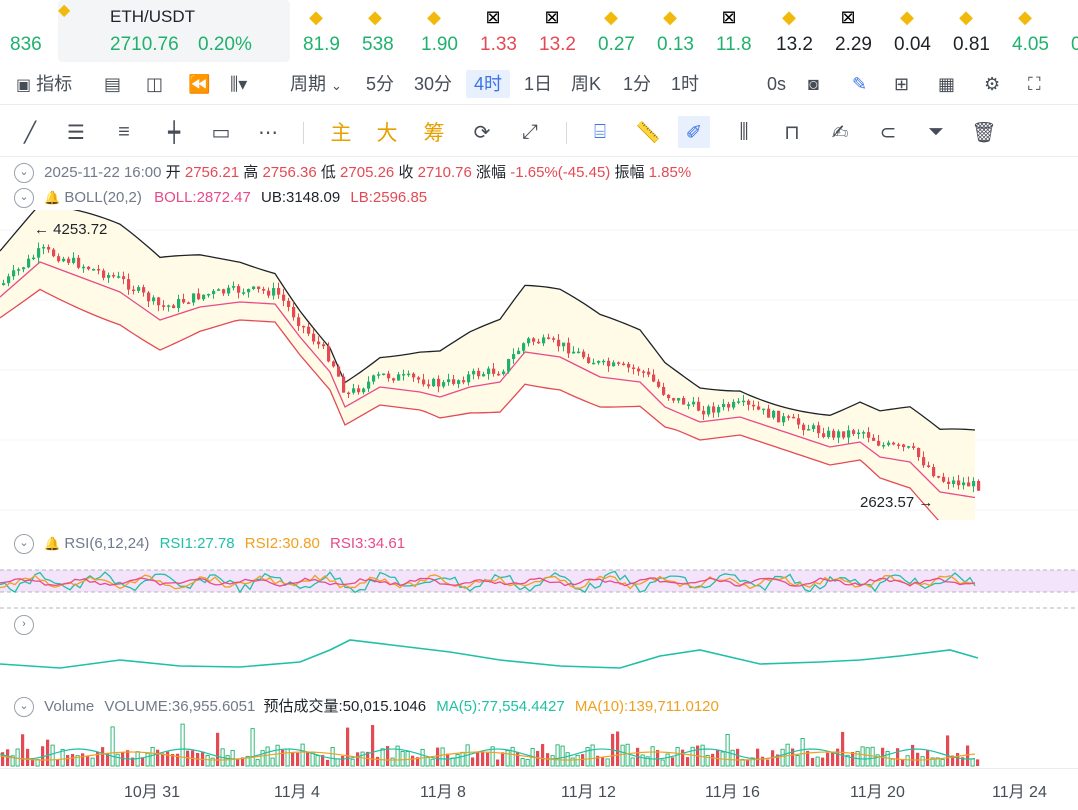 This screenshot has height=810, width=1078. What do you see at coordinates (199, 84) in the screenshot?
I see `replay-icon: ⏪` at bounding box center [199, 84].